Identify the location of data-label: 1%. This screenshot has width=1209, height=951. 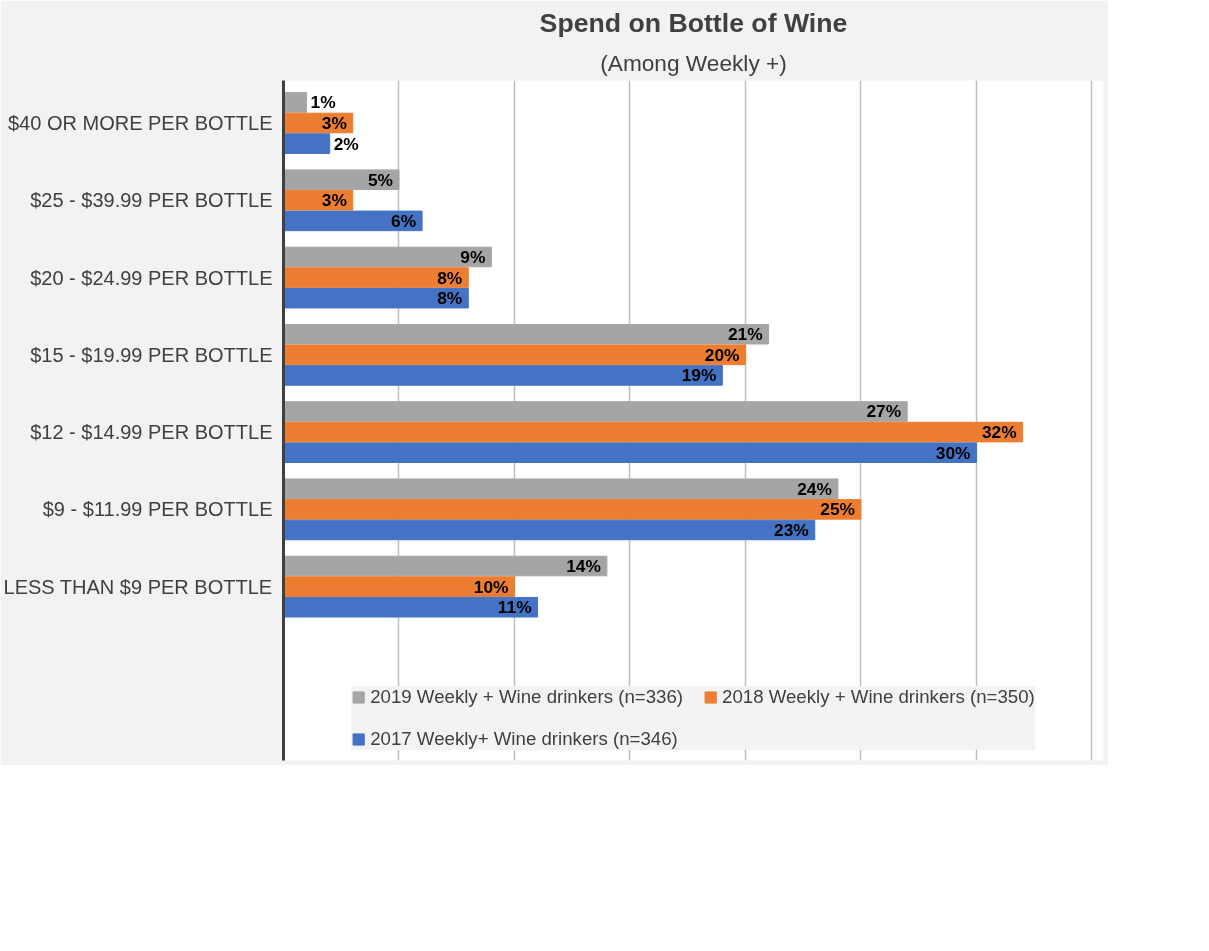
(323, 102).